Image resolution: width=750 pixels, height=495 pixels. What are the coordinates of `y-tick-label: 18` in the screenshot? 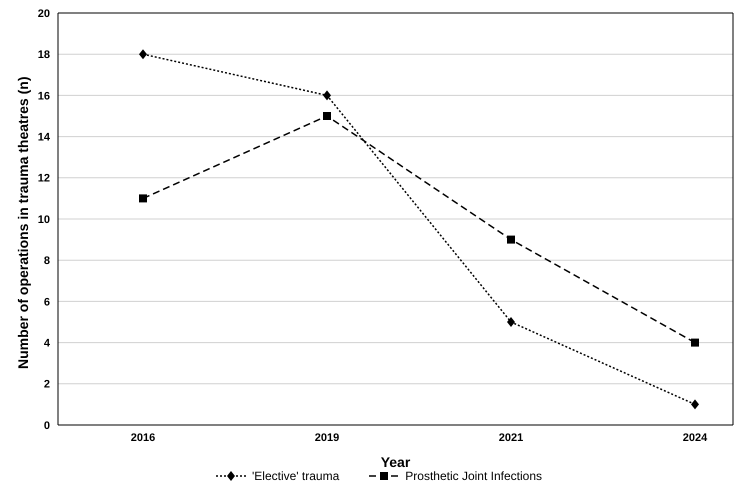 It's located at (44, 55).